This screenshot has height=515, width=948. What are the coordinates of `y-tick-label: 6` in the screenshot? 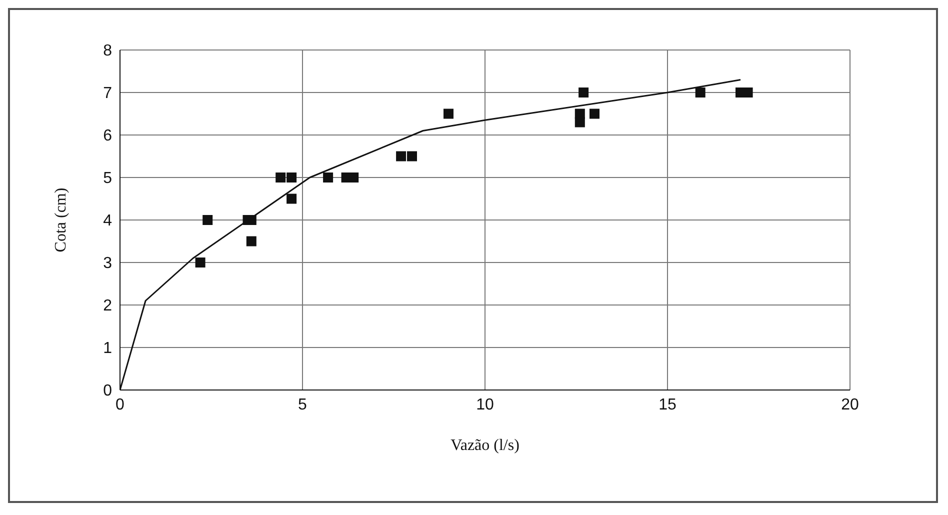 It's located at (107, 136).